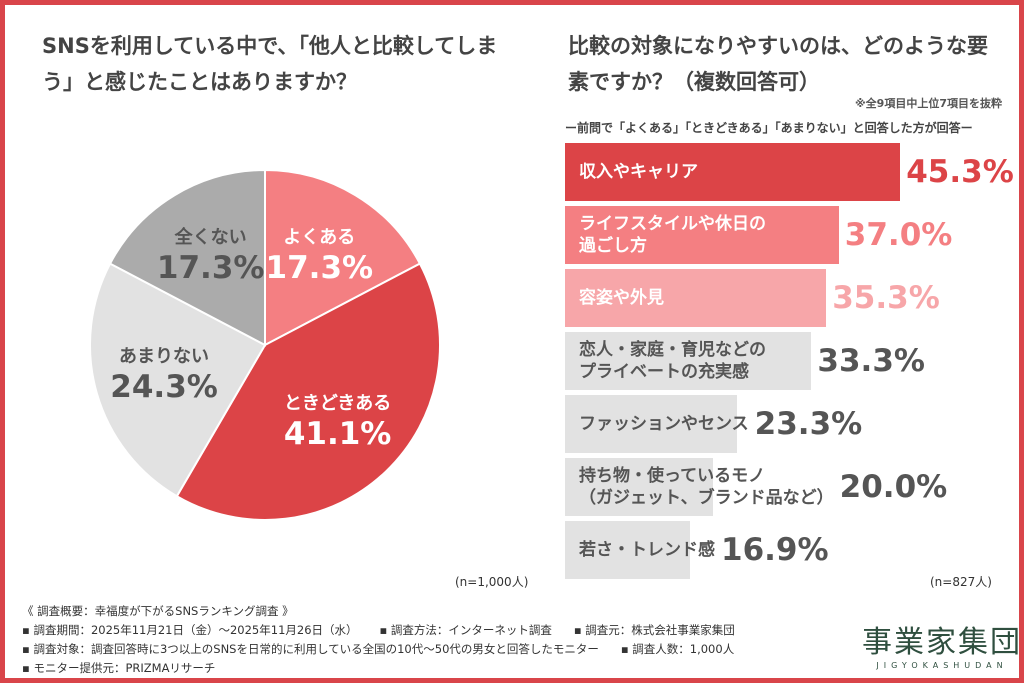  What do you see at coordinates (319, 238) in the screenshot?
I see `slice-name: よくある` at bounding box center [319, 238].